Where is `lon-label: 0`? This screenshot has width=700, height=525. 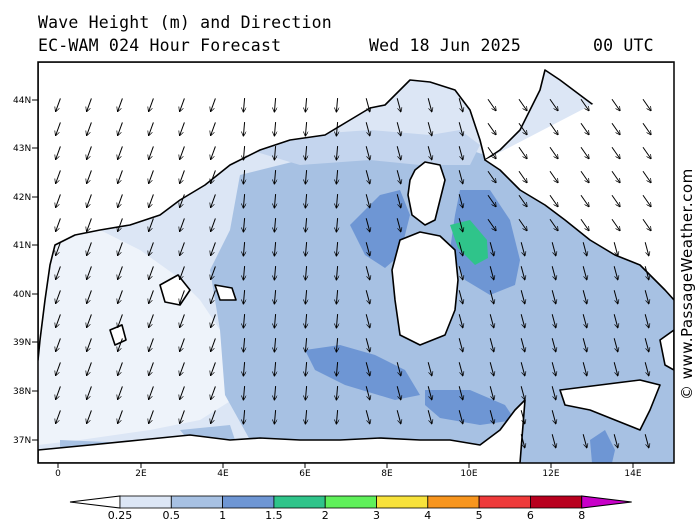 lon-label: 0 is located at coordinates (58, 474).